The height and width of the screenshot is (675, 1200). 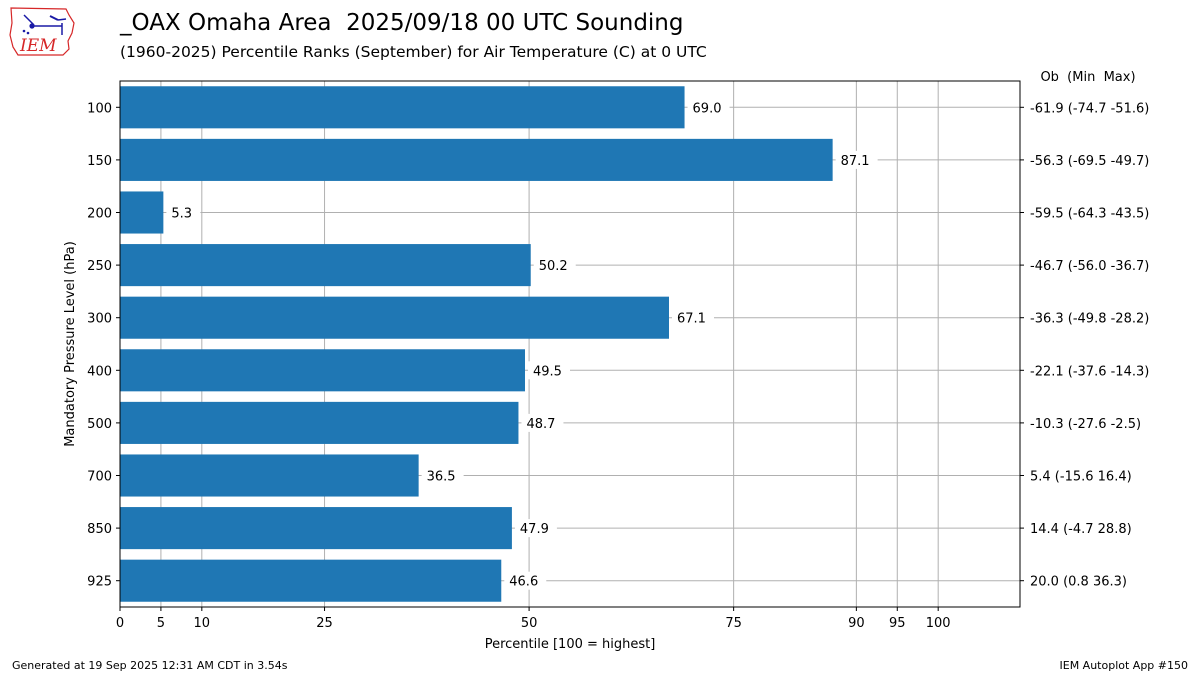 I want to click on y-tick-label: 200, so click(x=99, y=214).